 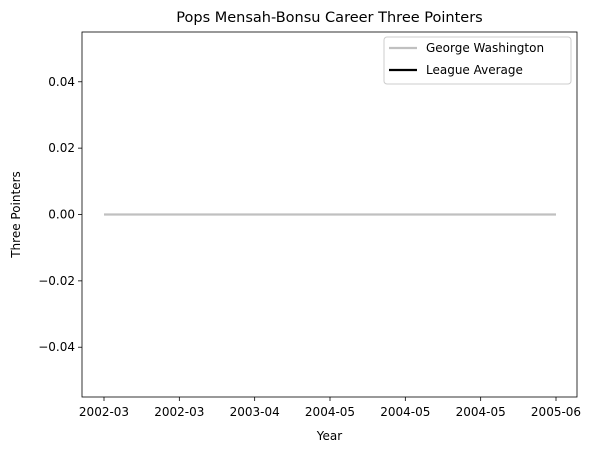 What do you see at coordinates (329, 18) in the screenshot?
I see `chart-title: Pops Mensah-Bonsu Career Three Pointers` at bounding box center [329, 18].